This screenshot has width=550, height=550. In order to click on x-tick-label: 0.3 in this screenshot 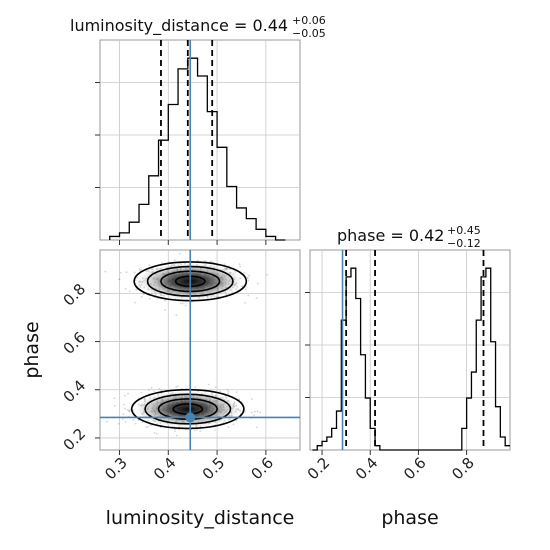, I will do `click(116, 469)`.